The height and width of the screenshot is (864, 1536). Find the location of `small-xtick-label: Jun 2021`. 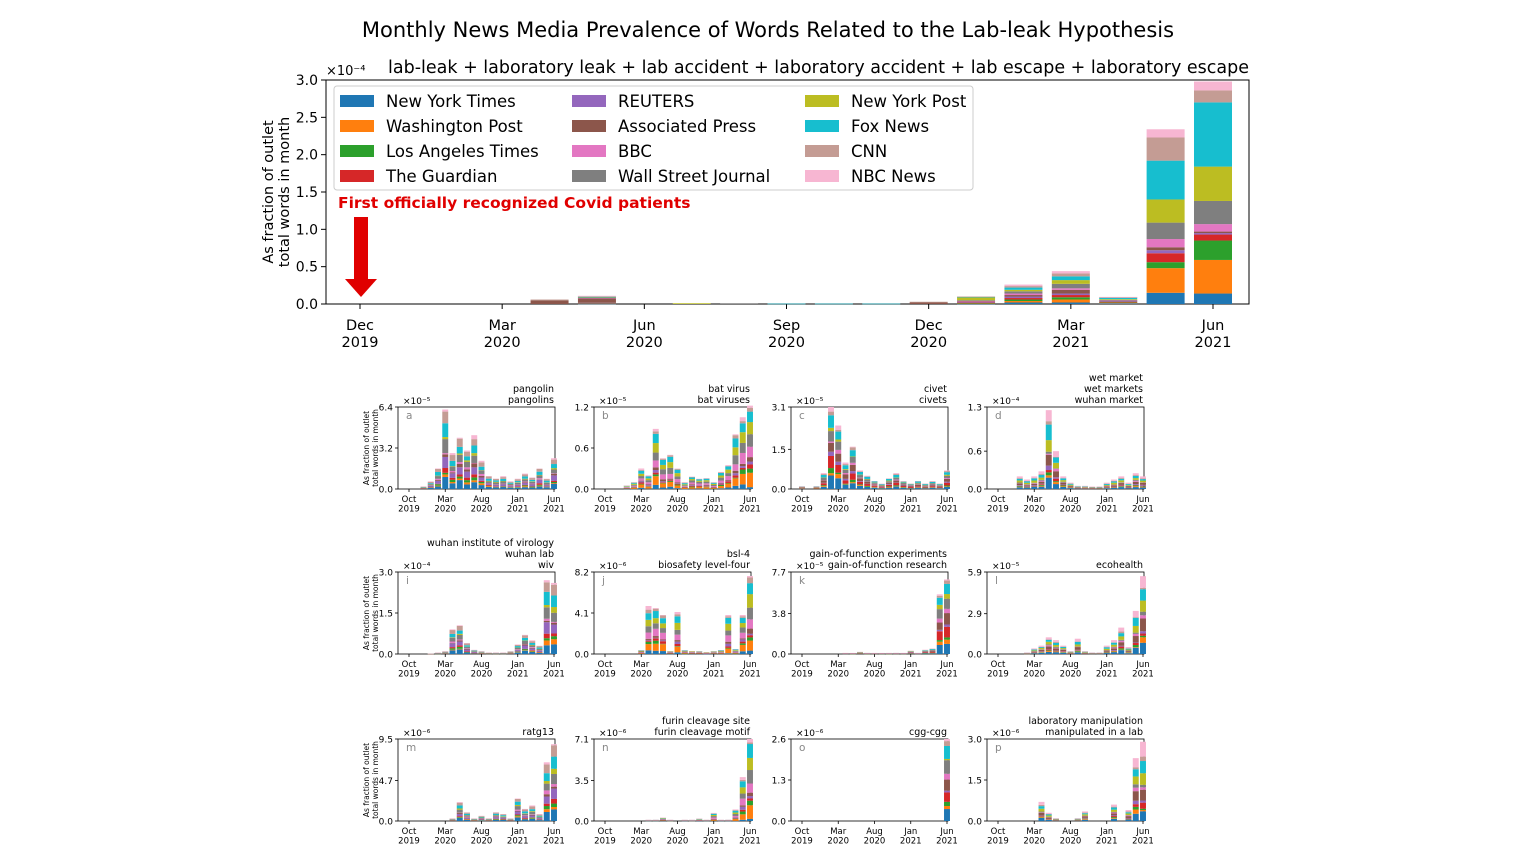

small-xtick-label: Jun 2021 is located at coordinates (947, 670).